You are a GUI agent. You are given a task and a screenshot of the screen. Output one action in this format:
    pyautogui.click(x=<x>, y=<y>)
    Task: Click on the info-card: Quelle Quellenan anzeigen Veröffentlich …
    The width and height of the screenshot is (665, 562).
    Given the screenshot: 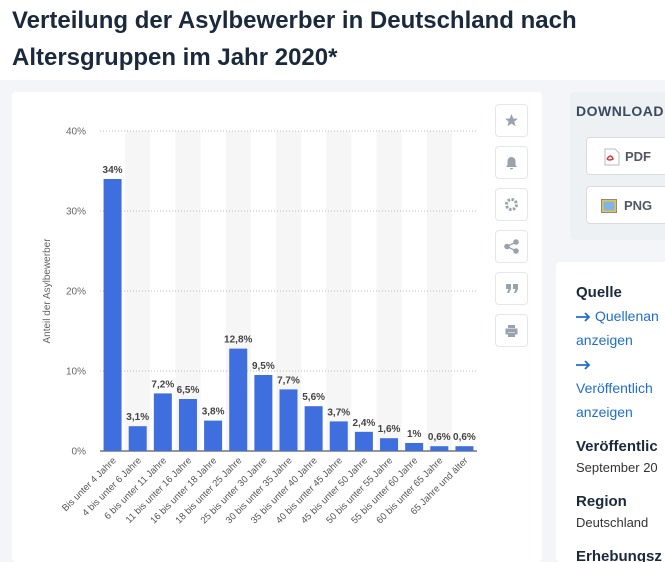 What is the action you would take?
    pyautogui.click(x=610, y=412)
    